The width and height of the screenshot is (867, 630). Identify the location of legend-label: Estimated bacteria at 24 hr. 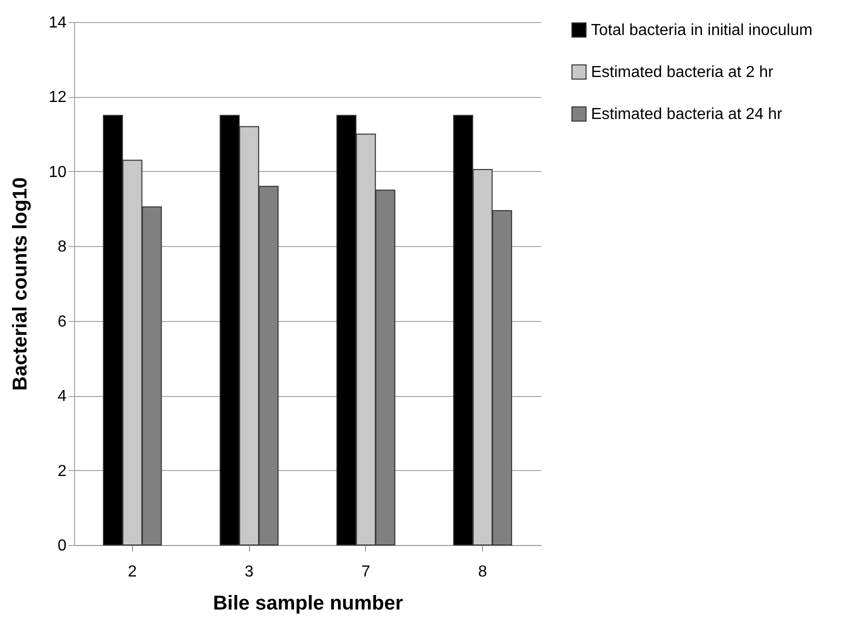
(687, 114).